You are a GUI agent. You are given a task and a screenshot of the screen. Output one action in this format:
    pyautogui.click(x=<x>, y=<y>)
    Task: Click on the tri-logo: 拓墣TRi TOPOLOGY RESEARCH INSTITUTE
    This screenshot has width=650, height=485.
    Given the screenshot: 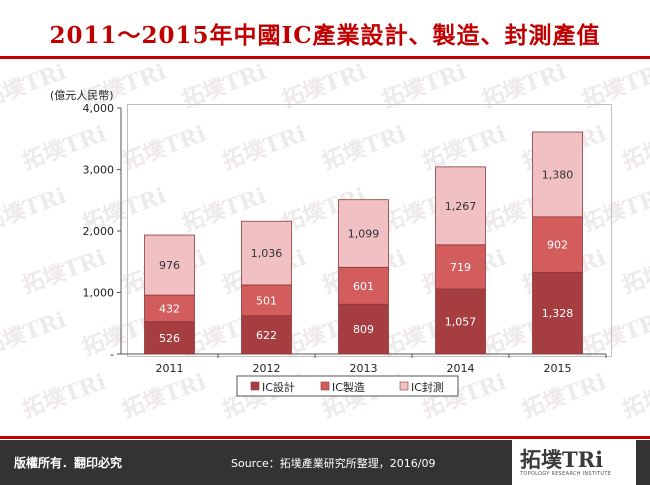 What is the action you would take?
    pyautogui.click(x=574, y=462)
    